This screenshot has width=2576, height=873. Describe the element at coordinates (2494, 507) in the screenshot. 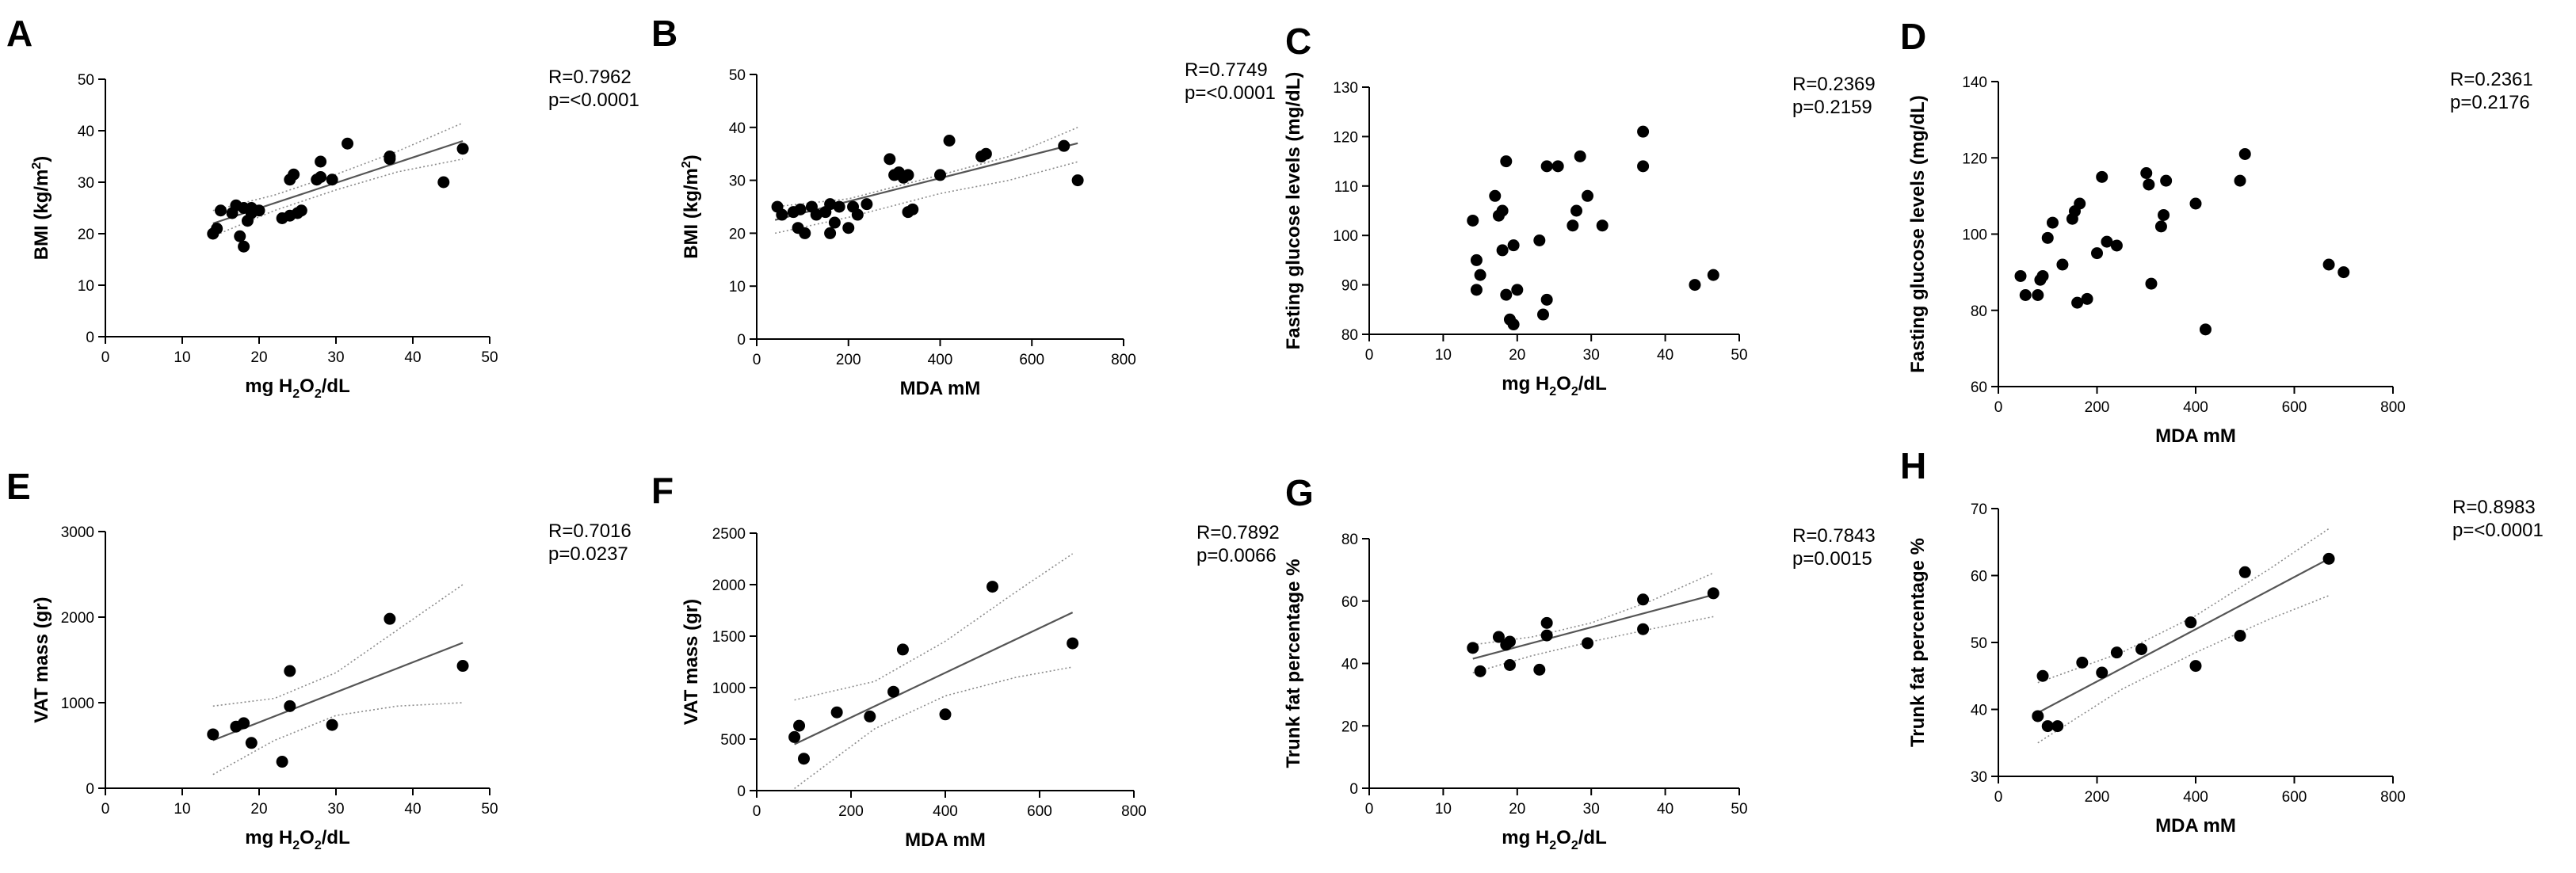

I see `r-value: R=0.8983` at that location.